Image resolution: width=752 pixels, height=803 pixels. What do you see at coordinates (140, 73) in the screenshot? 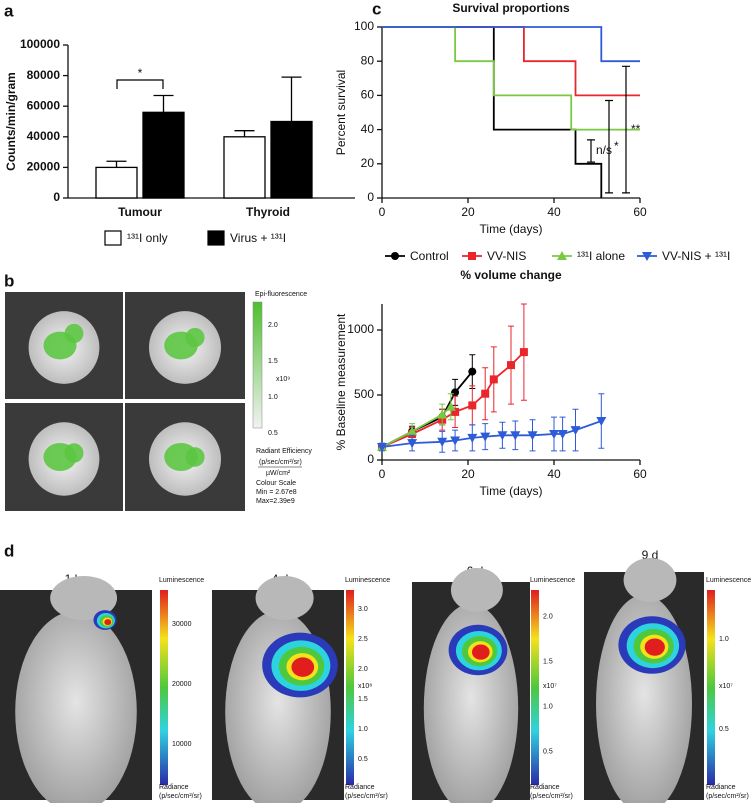
I see `significance-label: *` at bounding box center [140, 73].